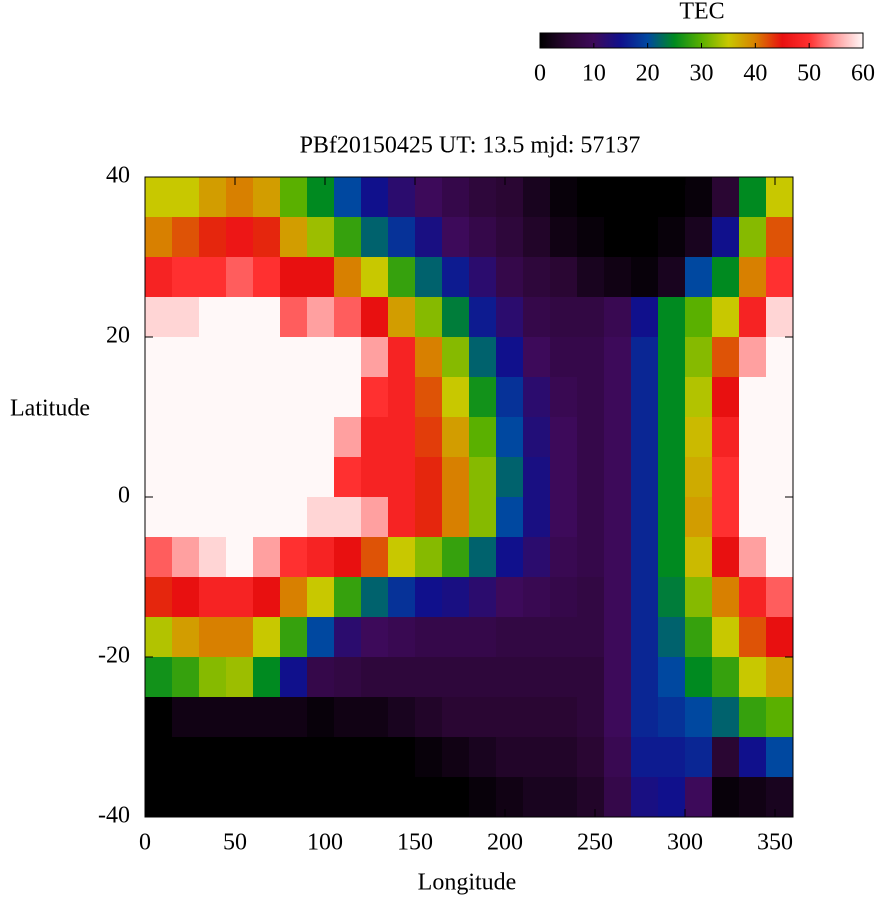  What do you see at coordinates (595, 843) in the screenshot?
I see `x-tick-label: 250` at bounding box center [595, 843].